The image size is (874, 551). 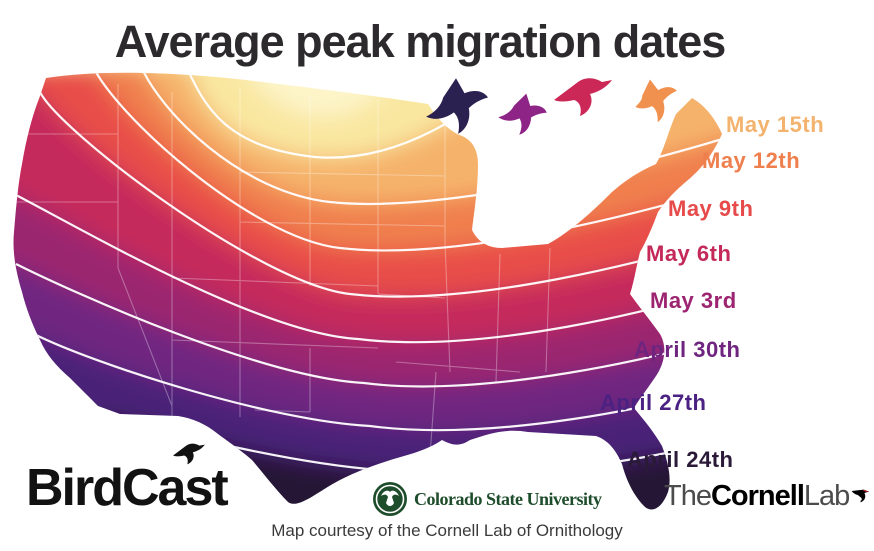 I want to click on csu-wordmark: Colorado State University, so click(x=508, y=498).